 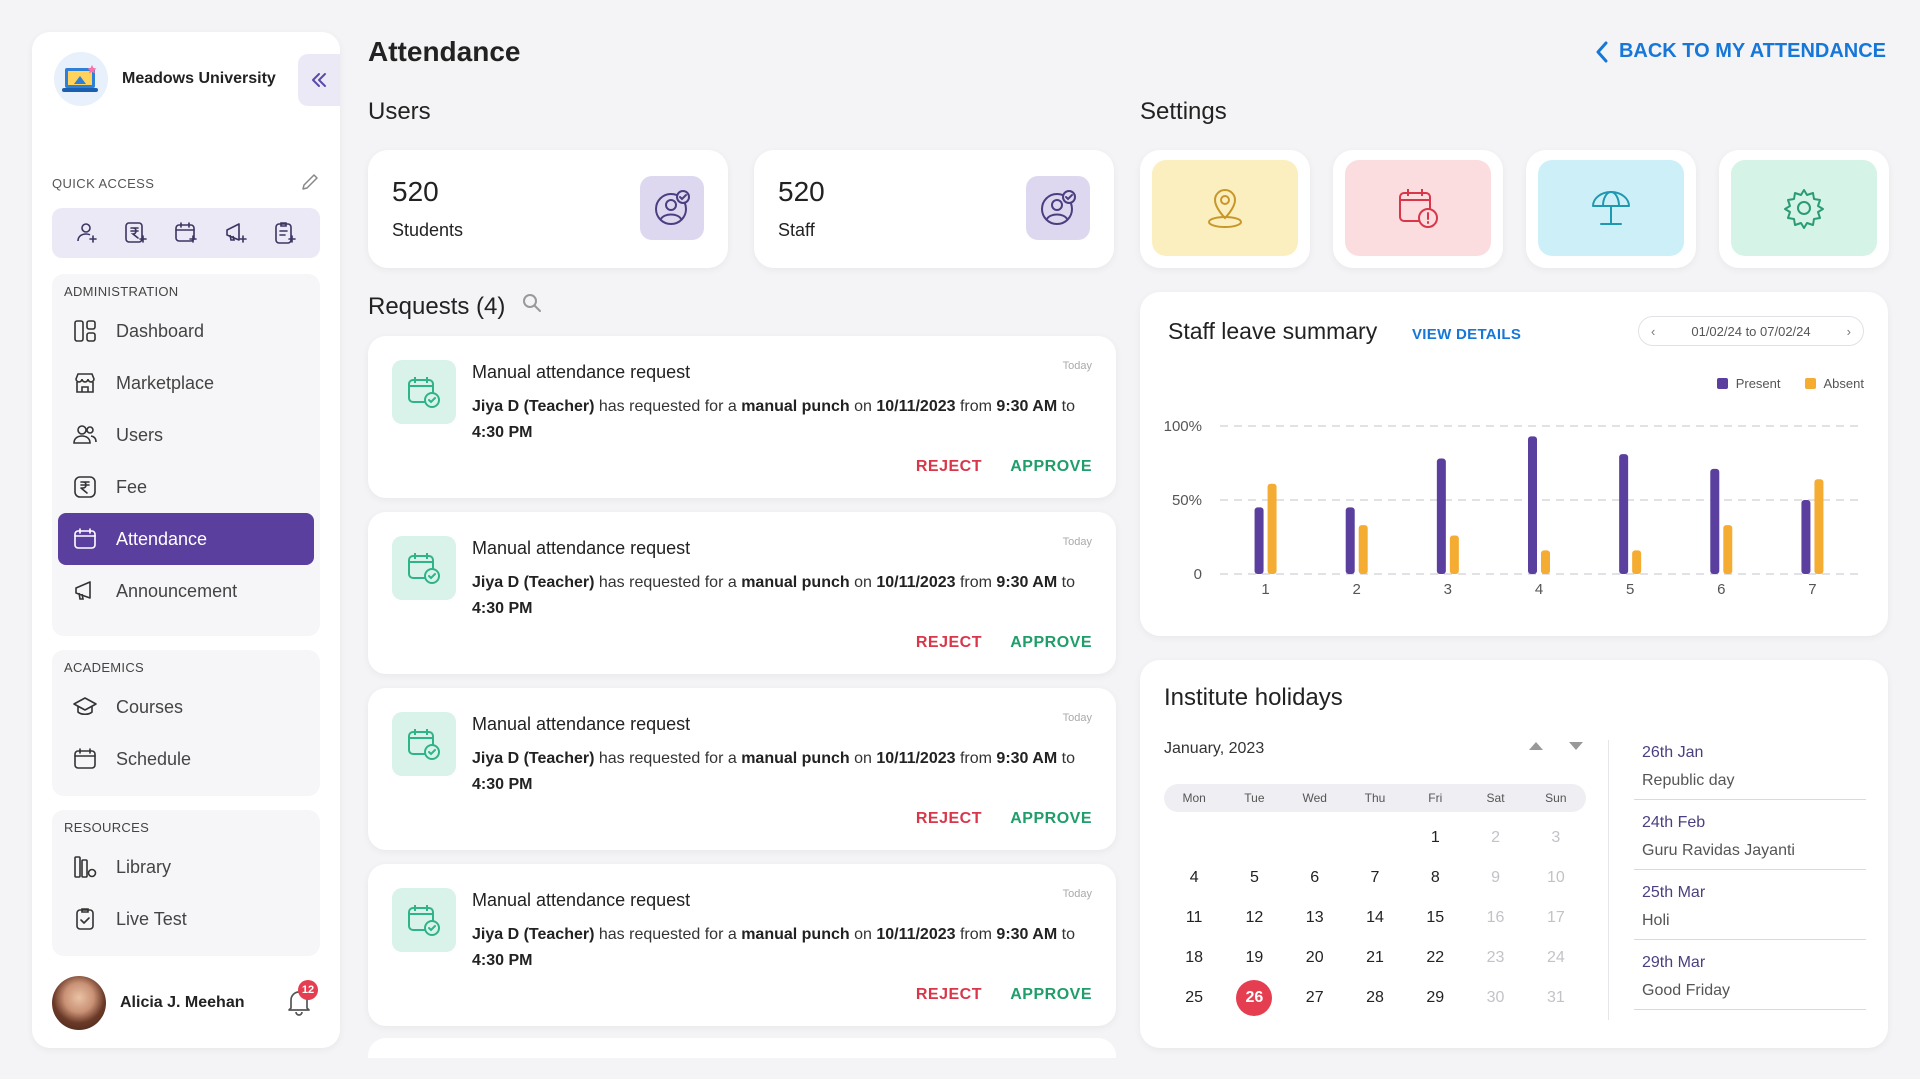 I want to click on chevron-left-icon: ‹, so click(x=1653, y=331).